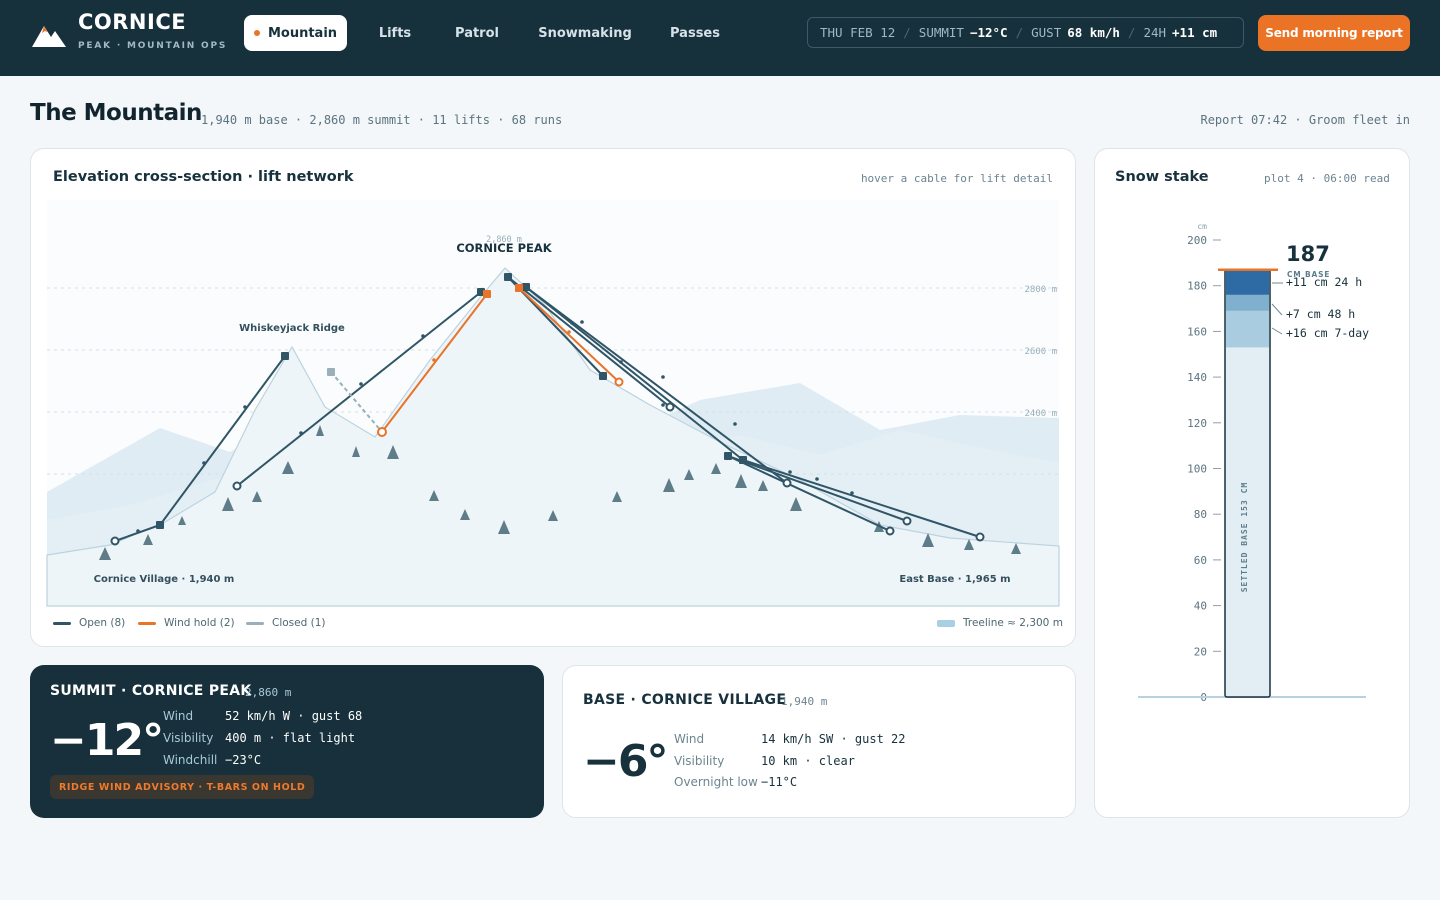 This screenshot has width=1440, height=900. Describe the element at coordinates (1200, 651) in the screenshot. I see `stake-tick-label: 20` at that location.